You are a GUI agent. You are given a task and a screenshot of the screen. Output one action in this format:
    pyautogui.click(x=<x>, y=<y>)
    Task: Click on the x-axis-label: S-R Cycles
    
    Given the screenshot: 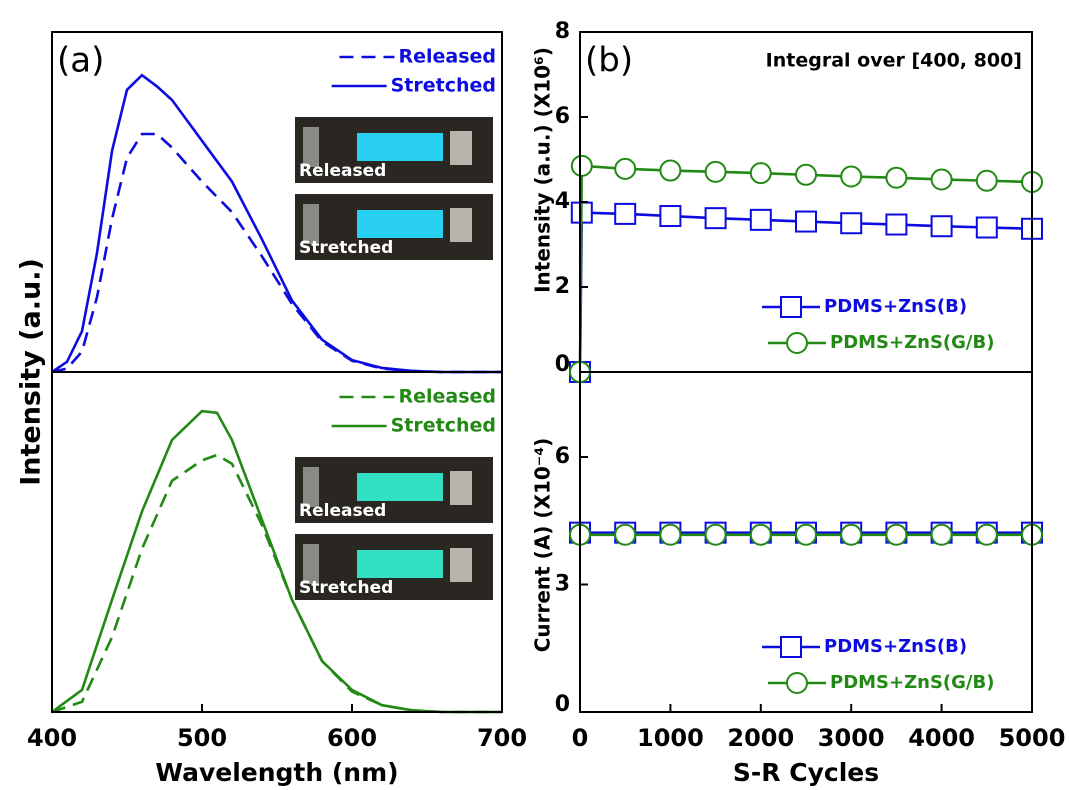 What is the action you would take?
    pyautogui.click(x=806, y=772)
    